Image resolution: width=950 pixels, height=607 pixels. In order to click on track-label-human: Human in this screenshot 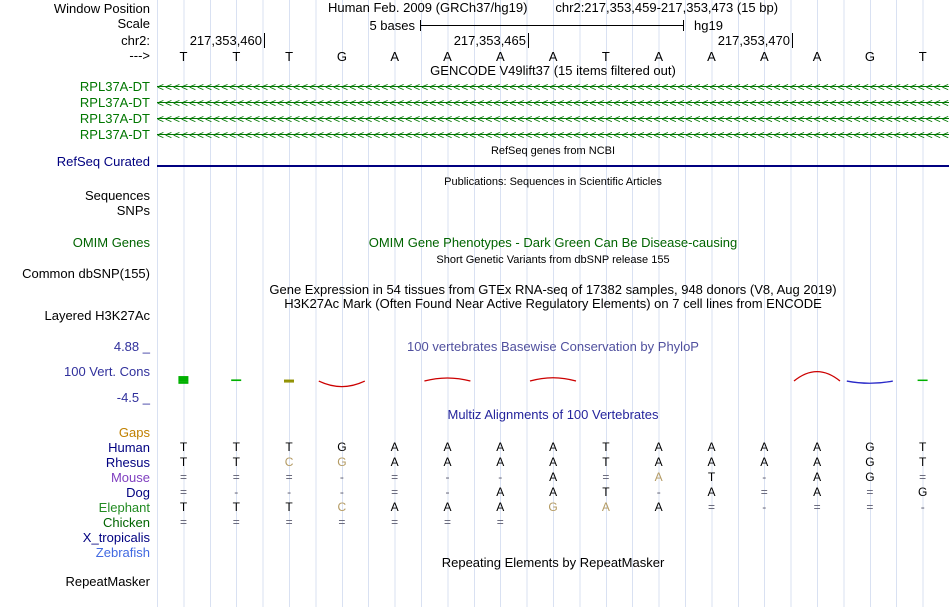, I will do `click(129, 447)`.